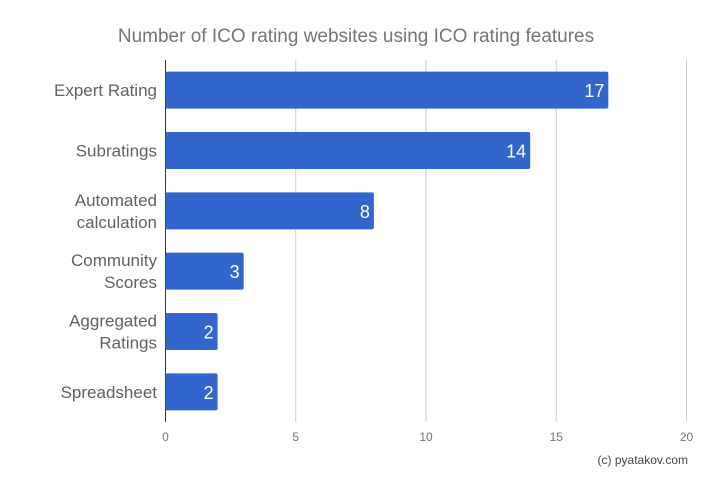  I want to click on data-label: 14, so click(516, 152).